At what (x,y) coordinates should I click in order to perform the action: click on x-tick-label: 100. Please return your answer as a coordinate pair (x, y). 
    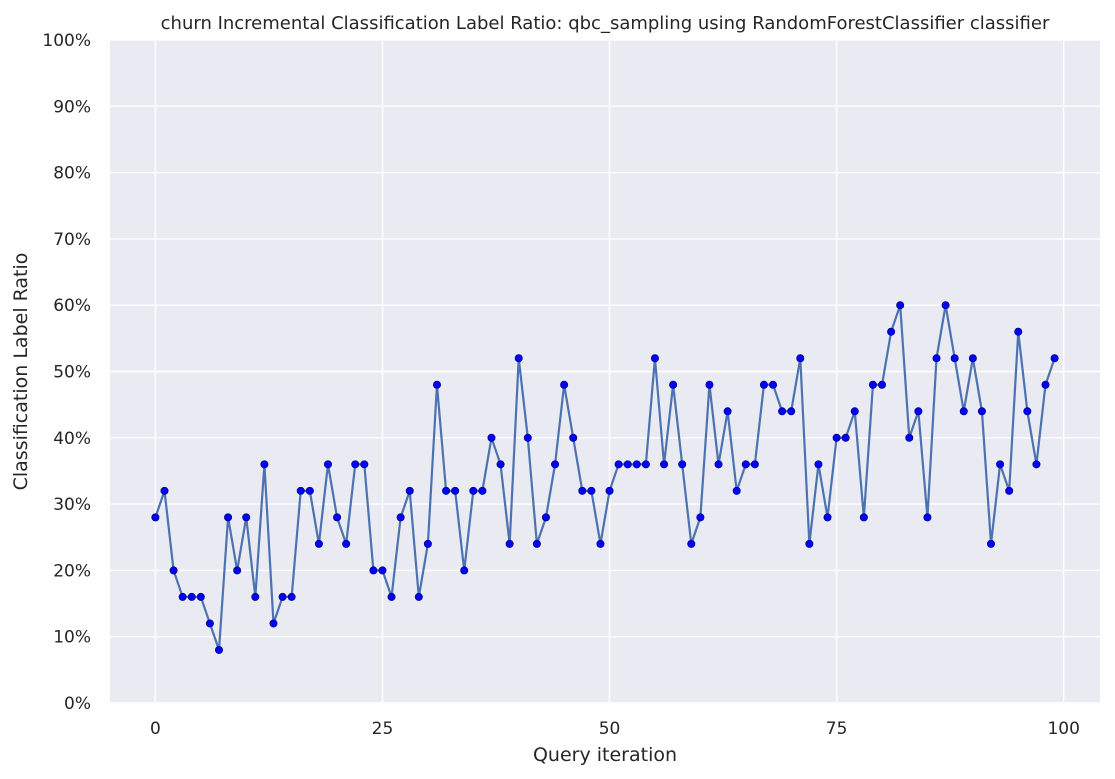
    Looking at the image, I should click on (1063, 729).